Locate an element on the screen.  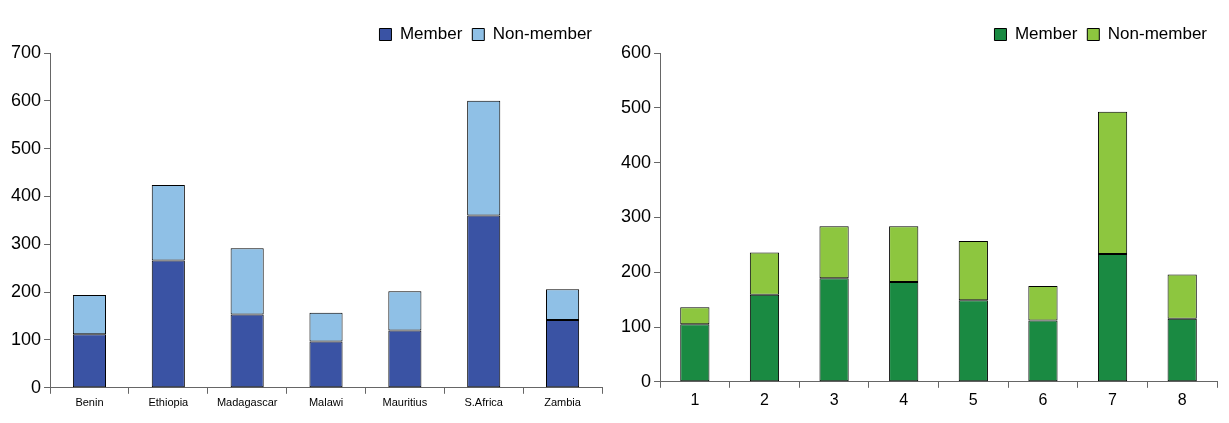
x-tick-label: Mauritius is located at coordinates (405, 402).